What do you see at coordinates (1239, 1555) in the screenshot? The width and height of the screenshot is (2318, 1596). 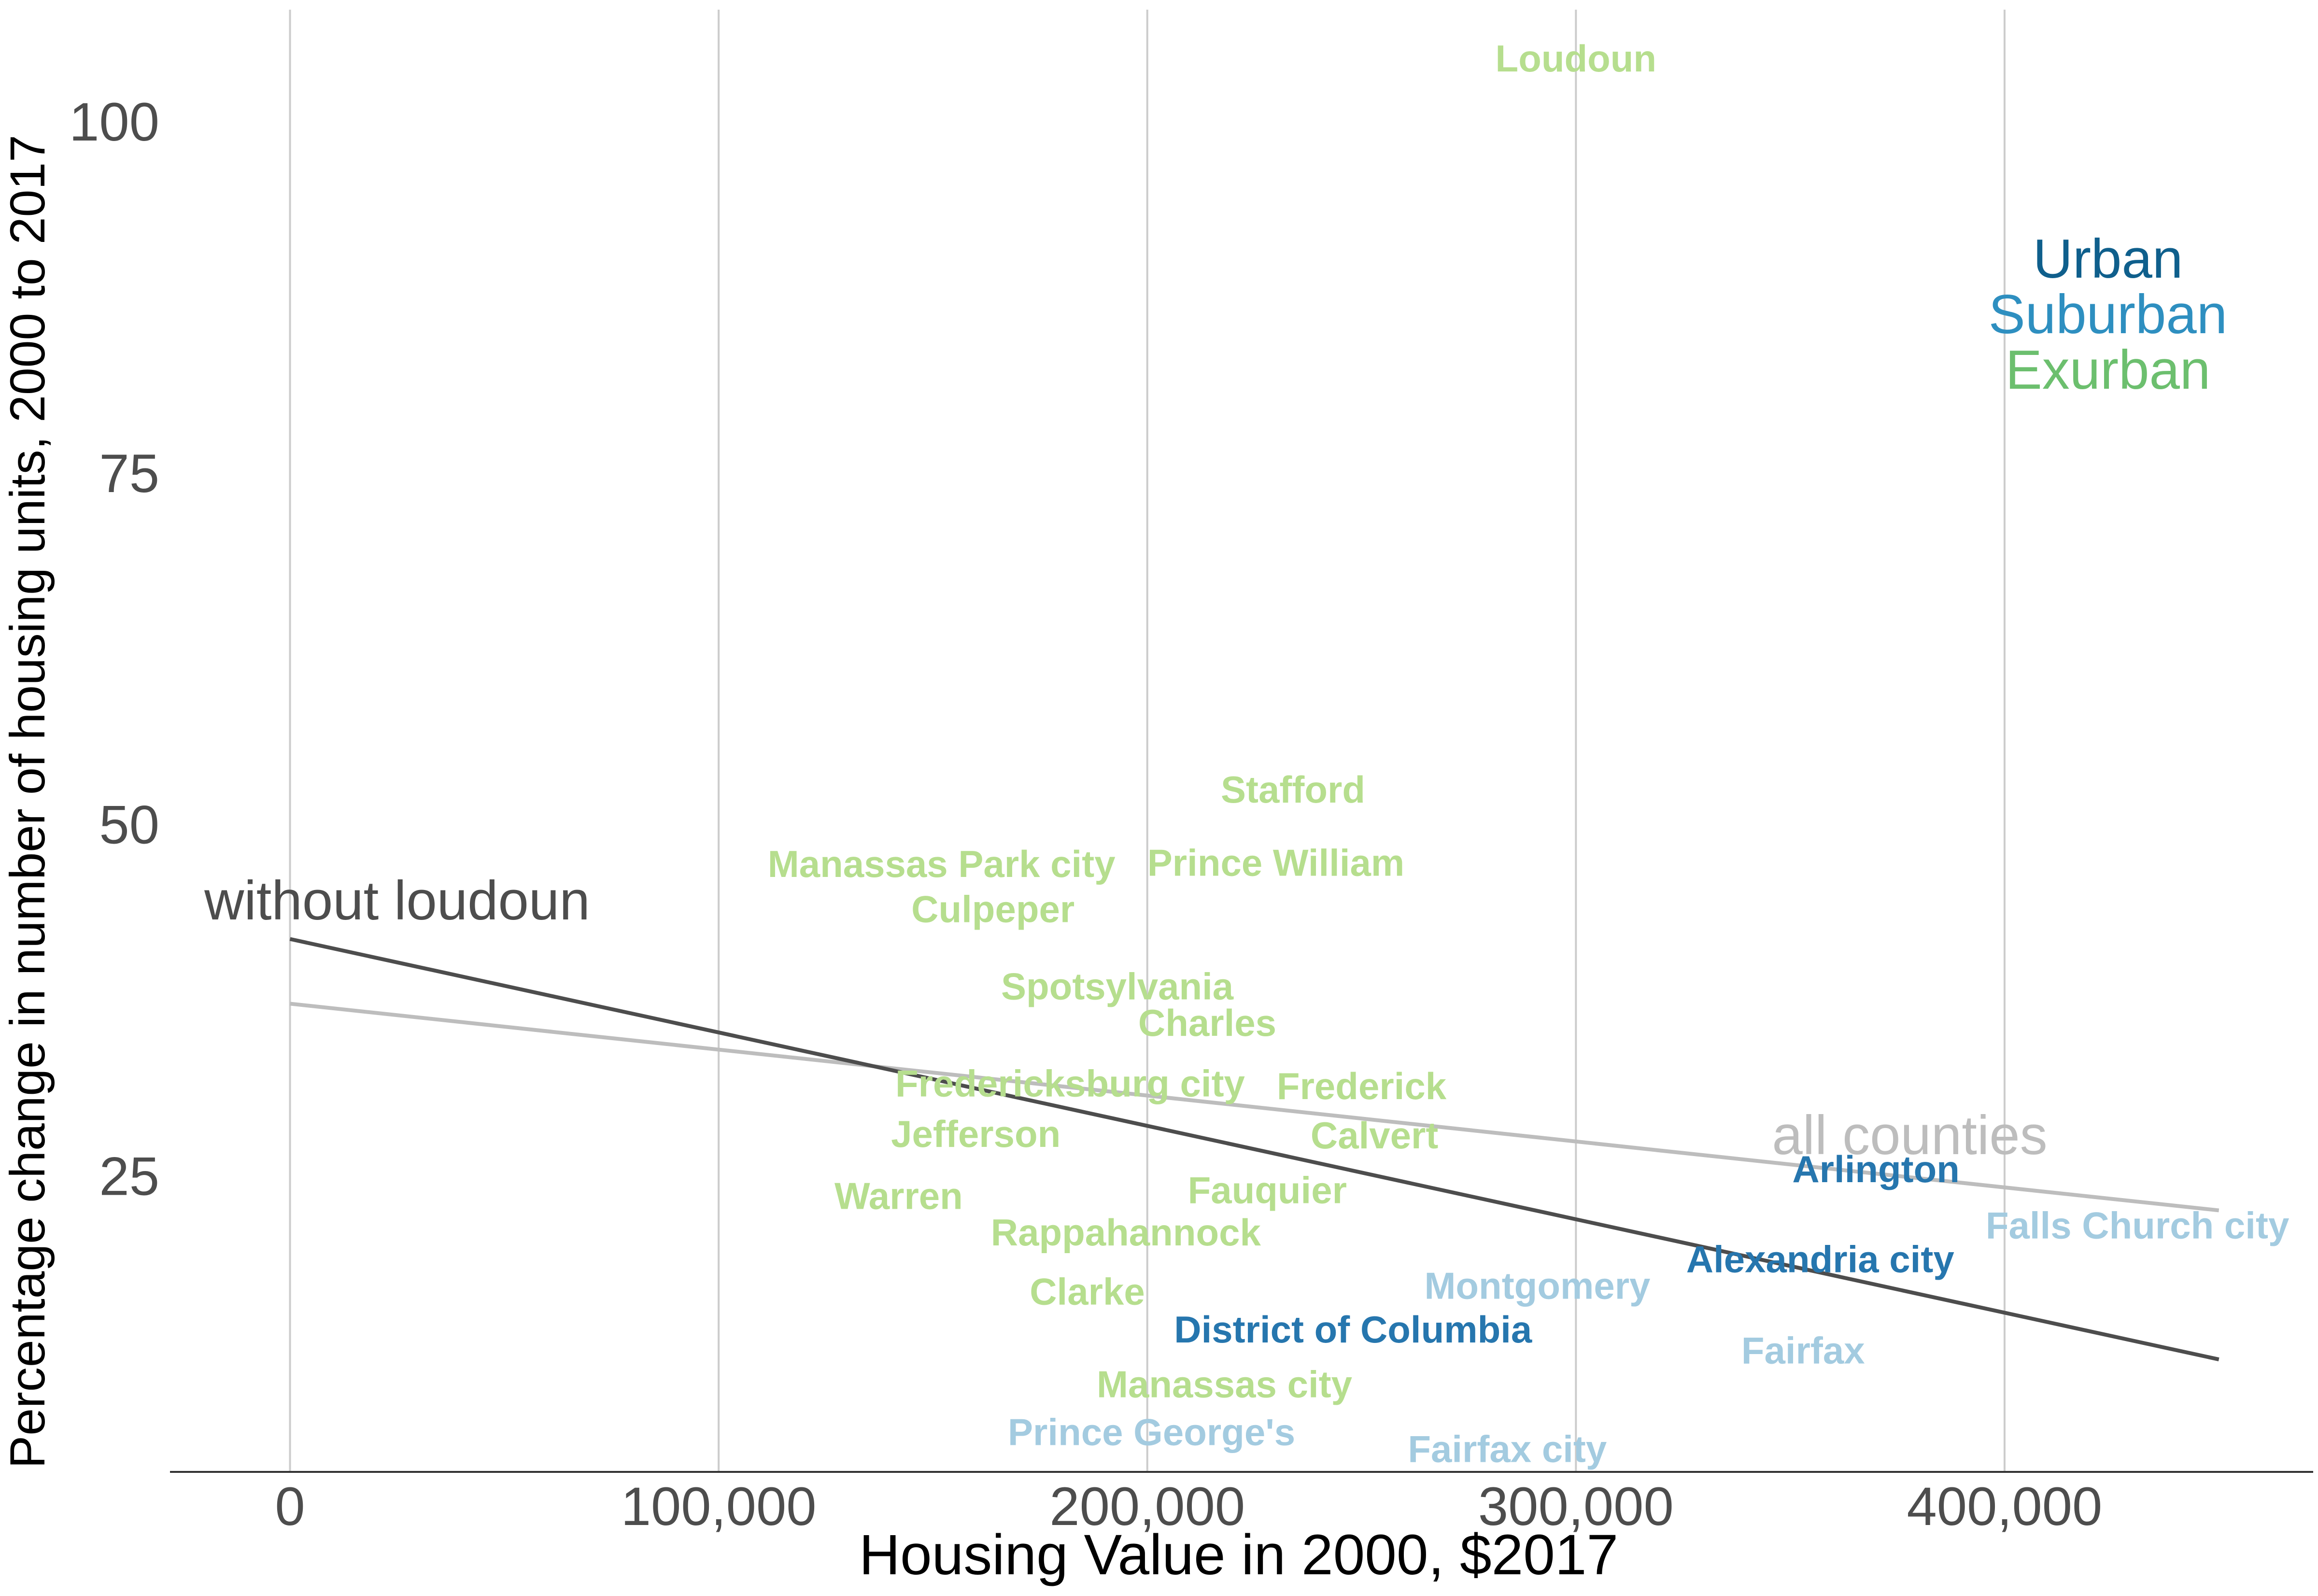 I see `x-axis-title: Housing Value in 2000, $2017` at bounding box center [1239, 1555].